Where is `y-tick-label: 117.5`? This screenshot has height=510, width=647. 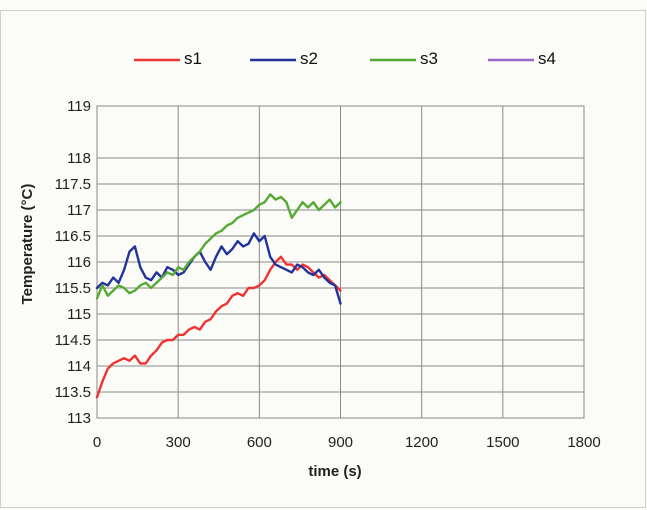
y-tick-label: 117.5 is located at coordinates (73, 184).